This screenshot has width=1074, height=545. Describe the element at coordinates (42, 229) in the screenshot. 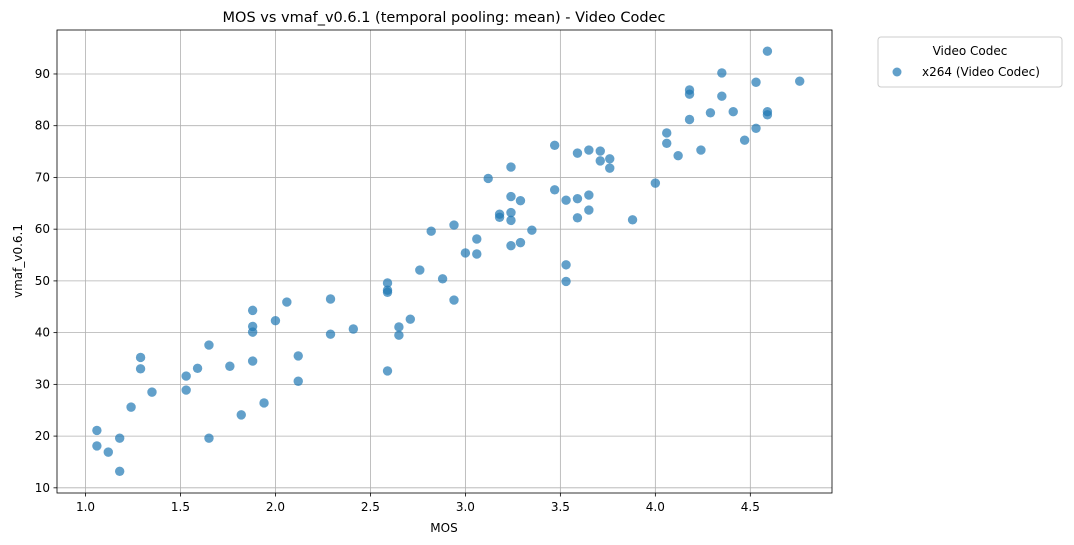

I see `y-tick-label: 60` at that location.